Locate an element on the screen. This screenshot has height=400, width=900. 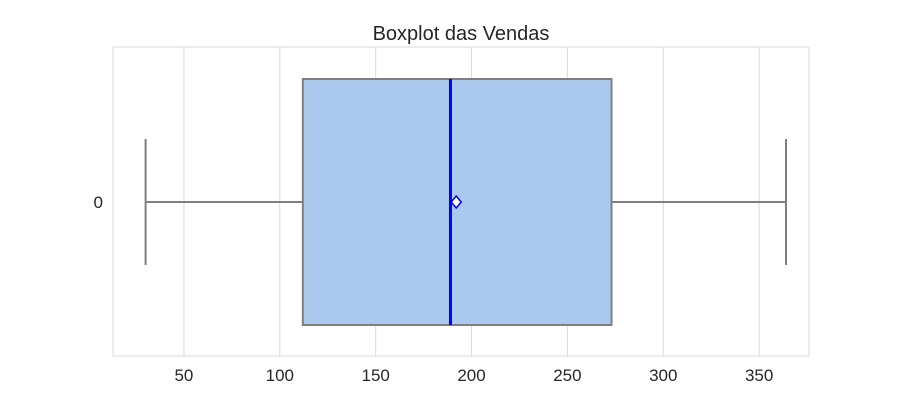
x-tick-label: 100 is located at coordinates (280, 375).